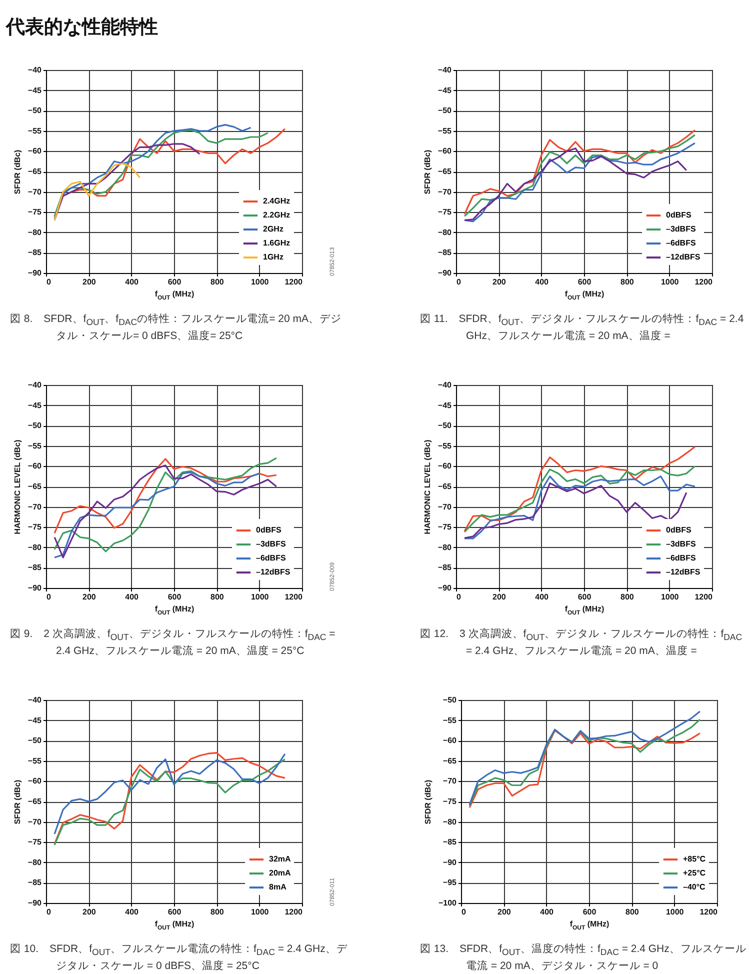 The height and width of the screenshot is (974, 749). I want to click on legend-label: +25°C, so click(694, 873).